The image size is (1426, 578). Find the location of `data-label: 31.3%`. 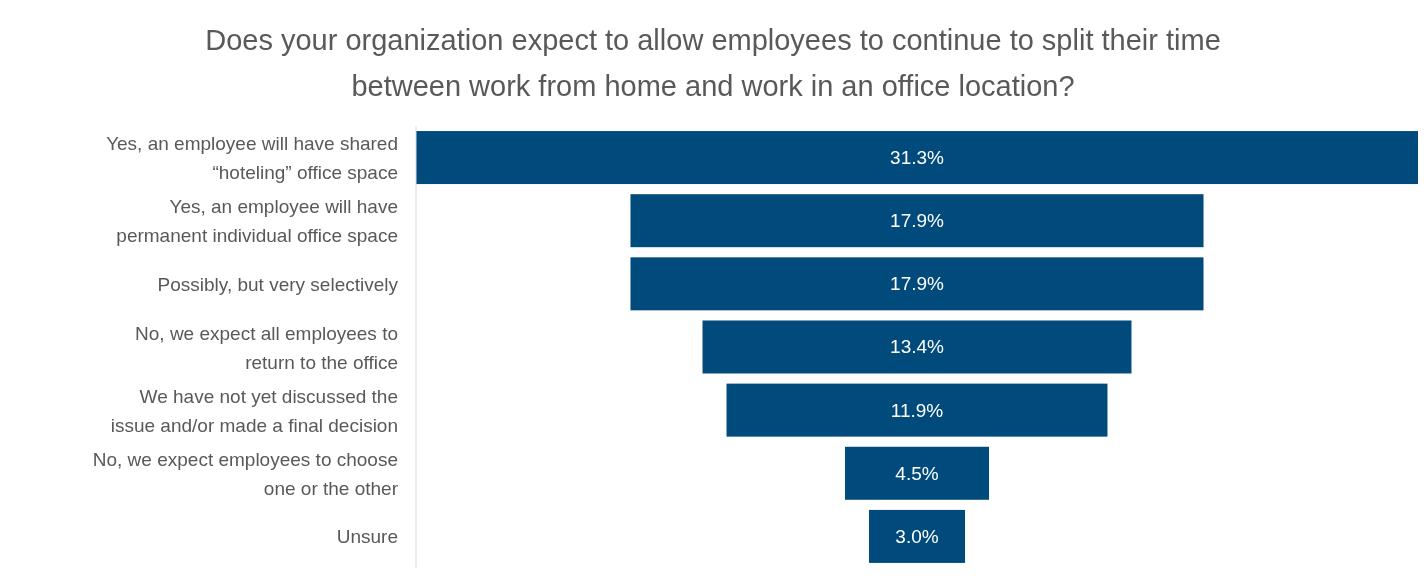

data-label: 31.3% is located at coordinates (917, 158).